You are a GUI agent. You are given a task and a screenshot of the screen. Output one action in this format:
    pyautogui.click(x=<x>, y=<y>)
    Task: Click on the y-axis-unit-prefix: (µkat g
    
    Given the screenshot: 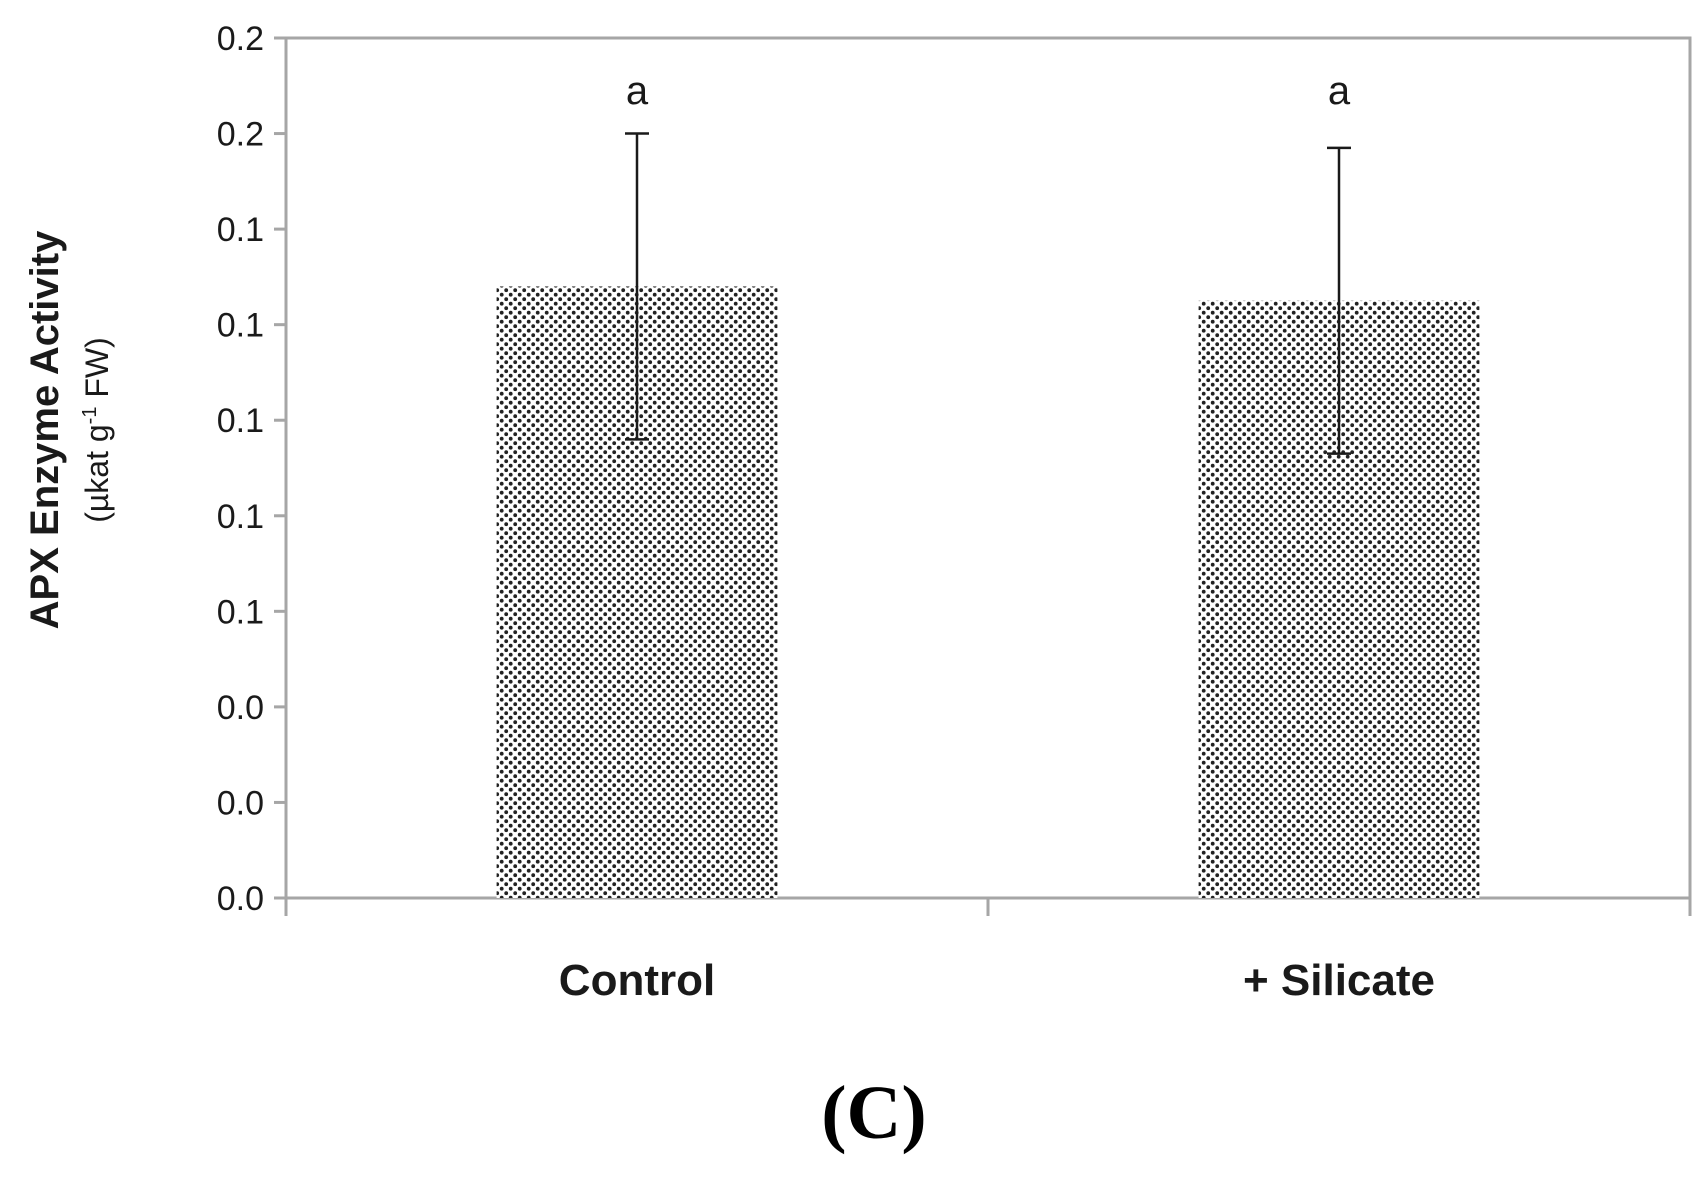 What is the action you would take?
    pyautogui.click(x=97, y=473)
    